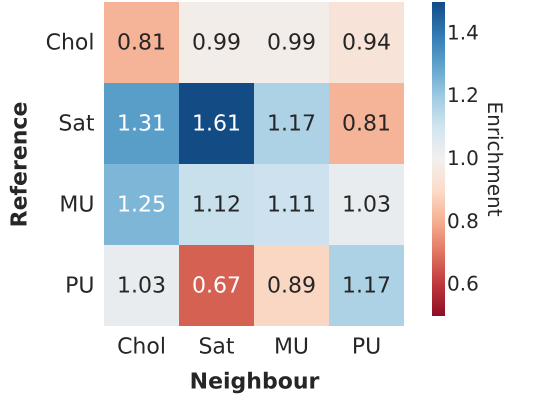 Image resolution: width=545 pixels, height=407 pixels. Describe the element at coordinates (216, 347) in the screenshot. I see `x-tick-label: Sat` at that location.